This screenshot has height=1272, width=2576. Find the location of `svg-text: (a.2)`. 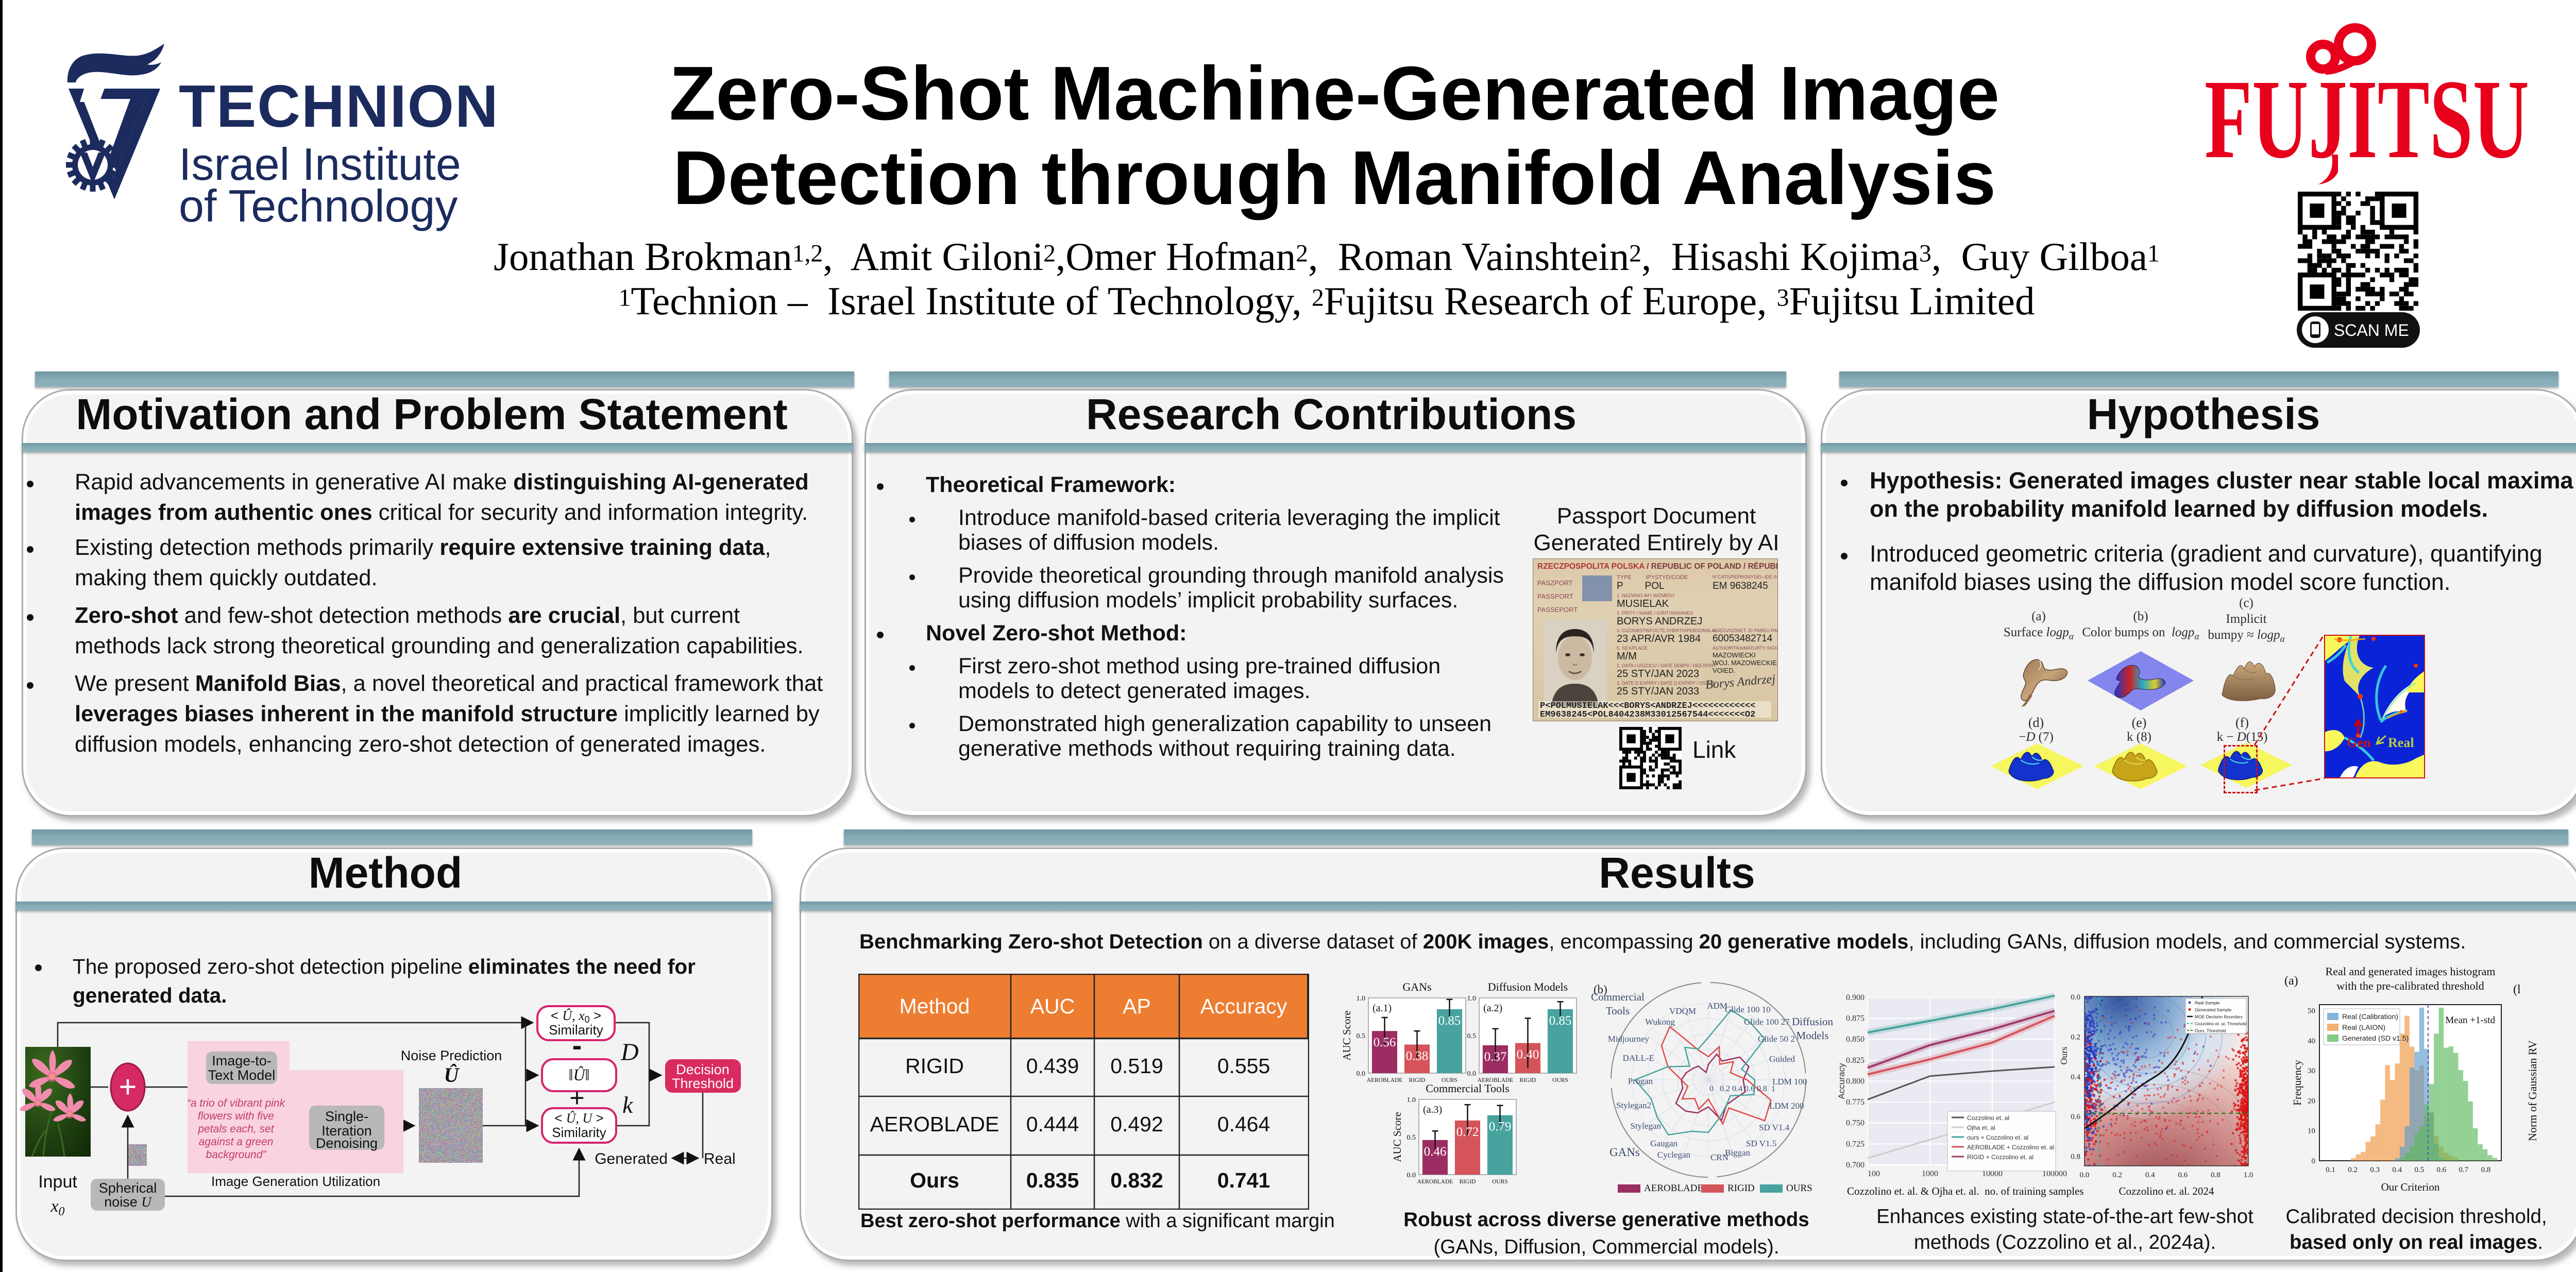

svg-text: (a.2) is located at coordinates (1492, 1008).